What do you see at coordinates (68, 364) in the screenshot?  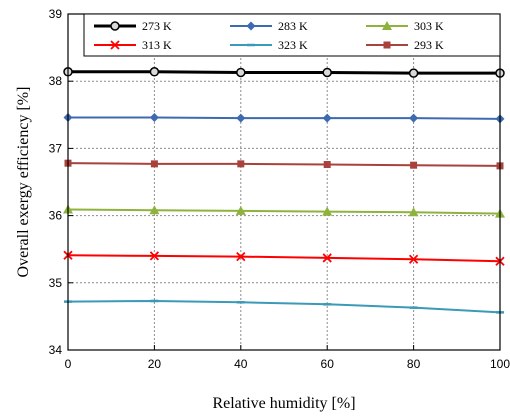 I see `x-tick-label: 0` at bounding box center [68, 364].